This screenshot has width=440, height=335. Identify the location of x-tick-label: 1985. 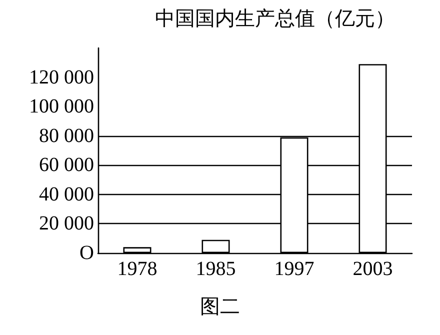
(216, 269).